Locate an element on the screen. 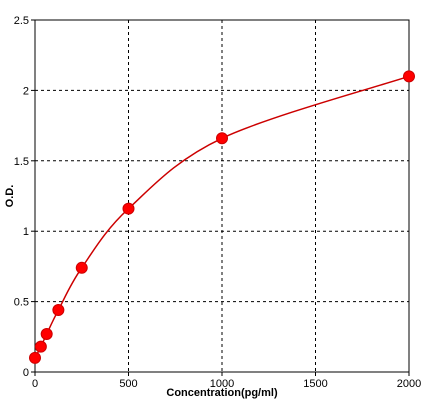 The image size is (429, 410). x-tick-label: 500 is located at coordinates (128, 384).